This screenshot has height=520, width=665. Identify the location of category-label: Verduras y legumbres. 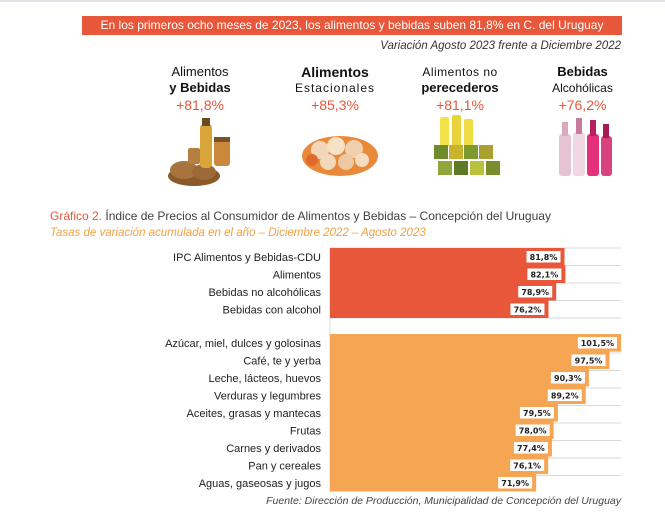
(267, 396).